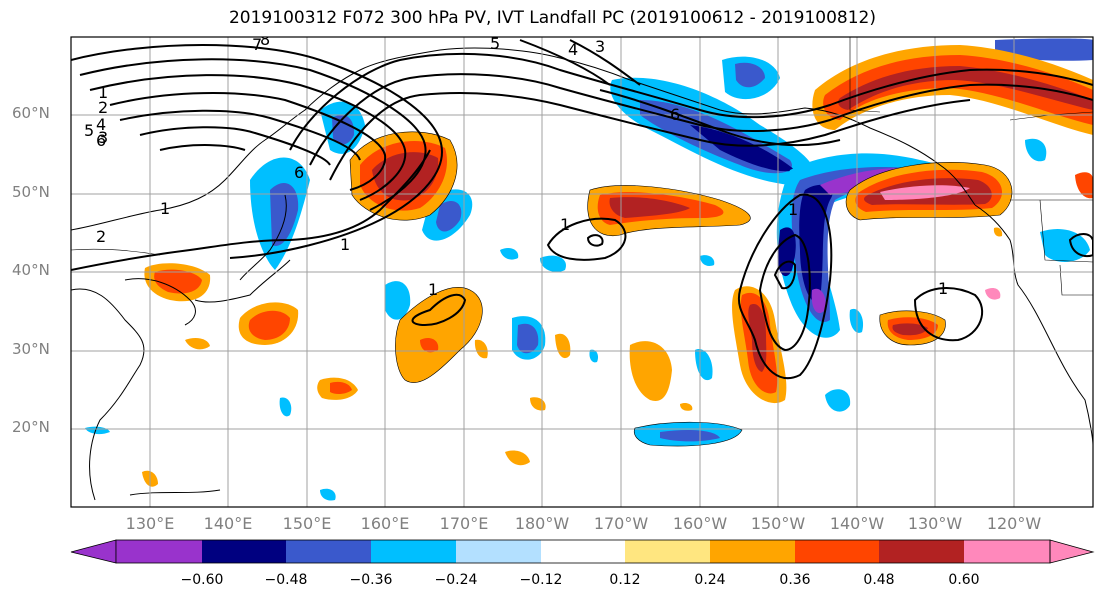  I want to click on lon-label: 150°W, so click(778, 523).